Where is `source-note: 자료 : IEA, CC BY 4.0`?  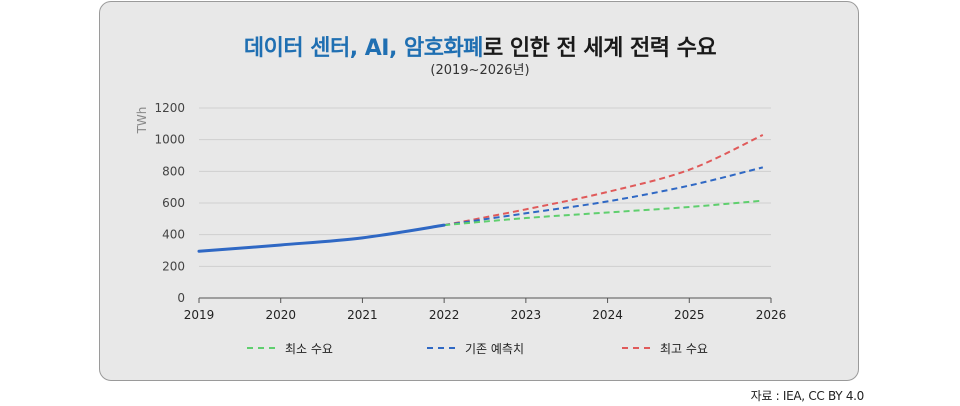 source-note: 자료 : IEA, CC BY 4.0 is located at coordinates (807, 396).